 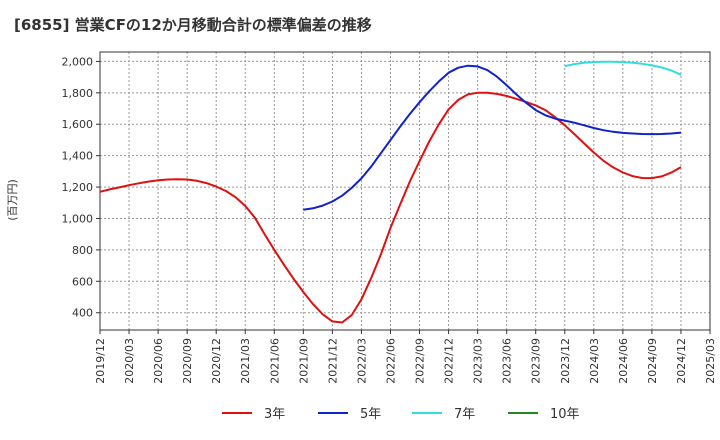 What do you see at coordinates (536, 361) in the screenshot?
I see `x-tick-label: 2023/09` at bounding box center [536, 361].